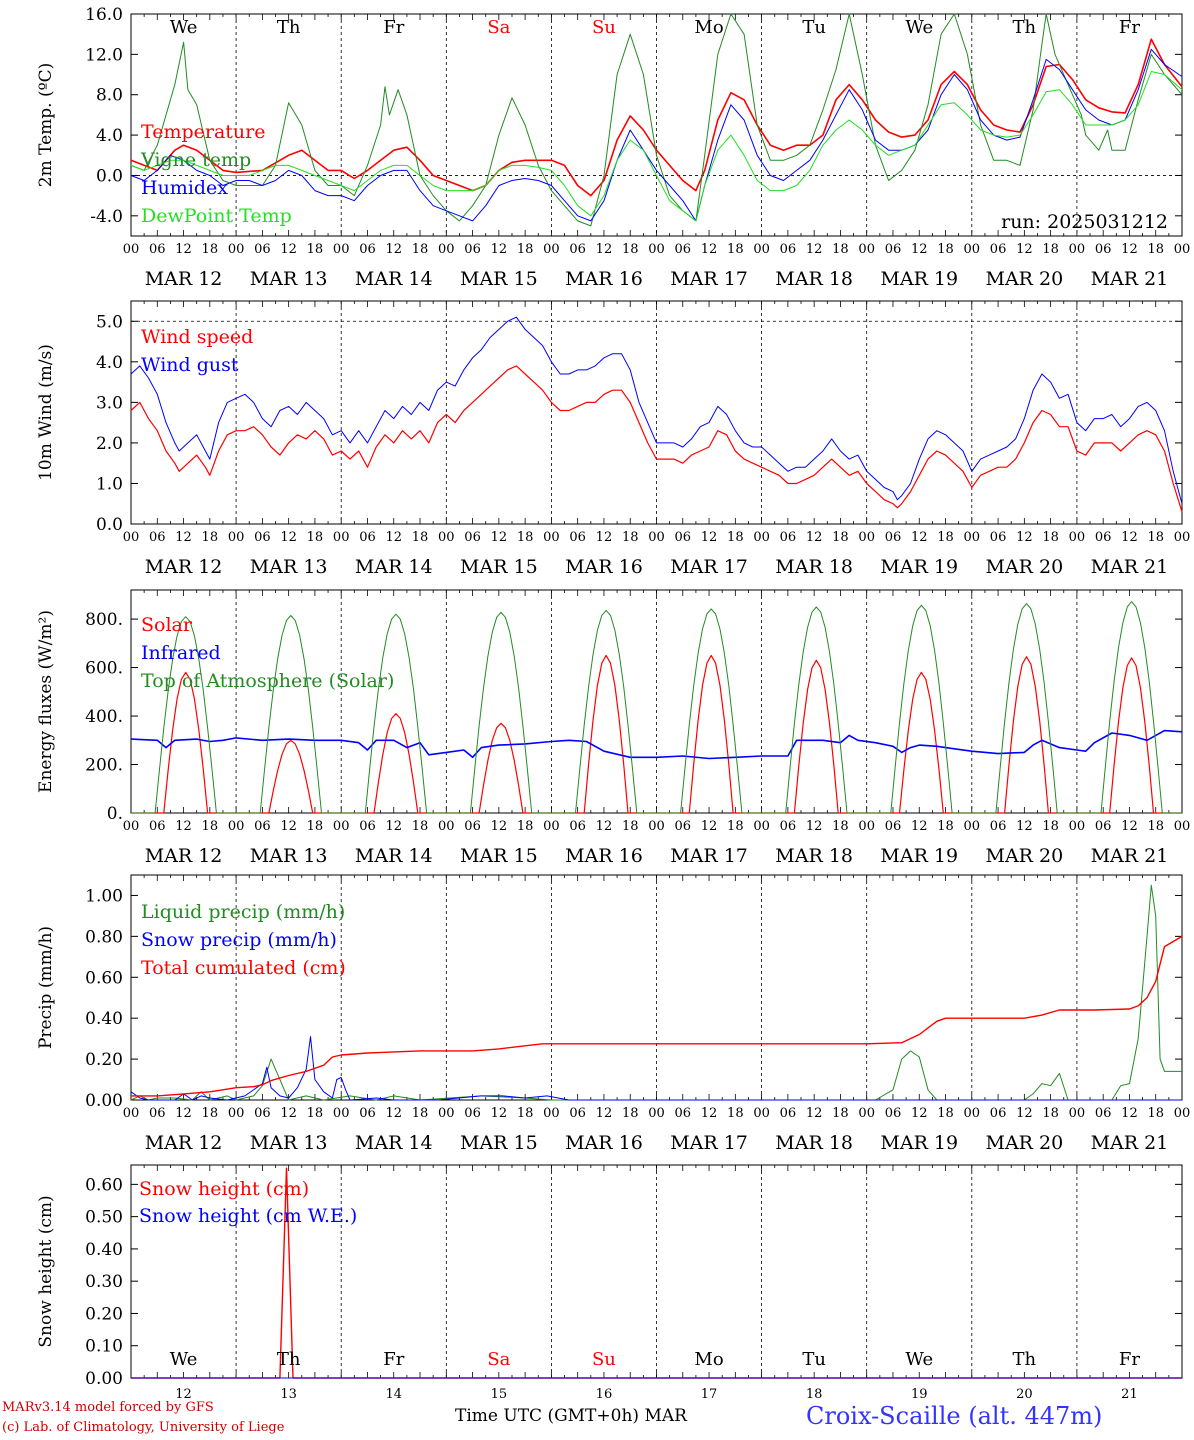 The image size is (1194, 1440). Describe the element at coordinates (665, 1416) in the screenshot. I see `month-label: MAR` at that location.